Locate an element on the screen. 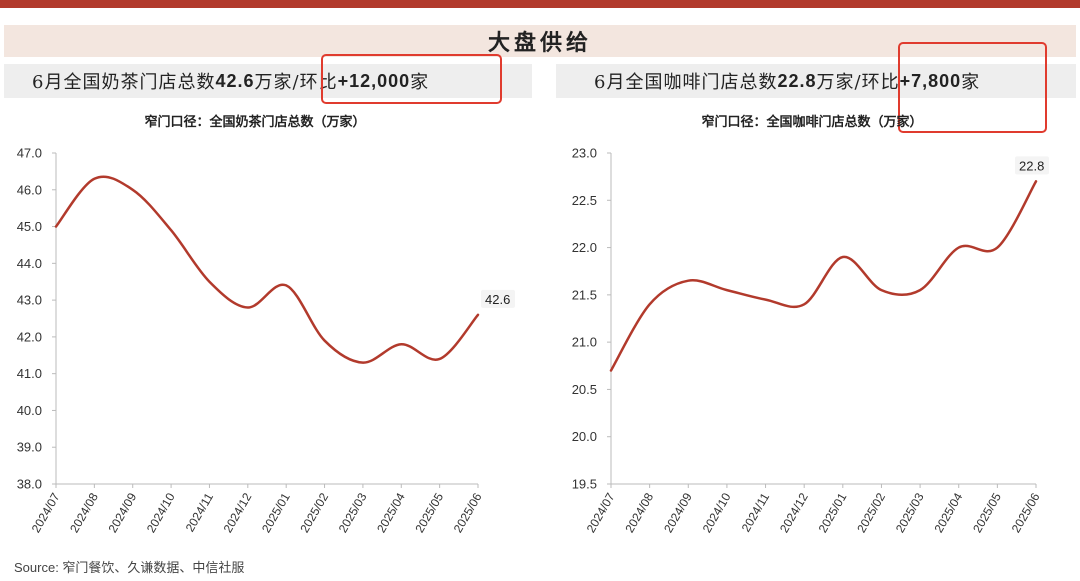  coffee-headline-pre: 6月全国咖啡门店总数 is located at coordinates (686, 82).